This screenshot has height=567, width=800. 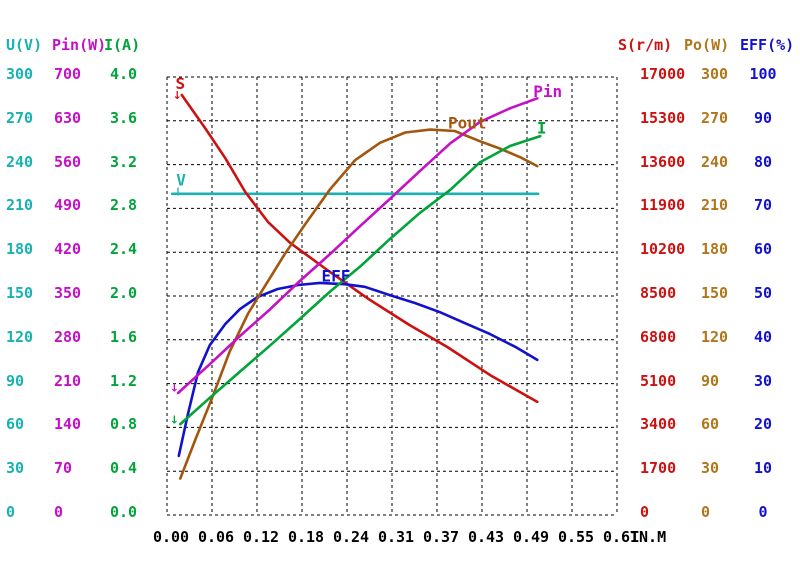 What do you see at coordinates (216, 537) in the screenshot?
I see `x-tick-label: 0.06` at bounding box center [216, 537].